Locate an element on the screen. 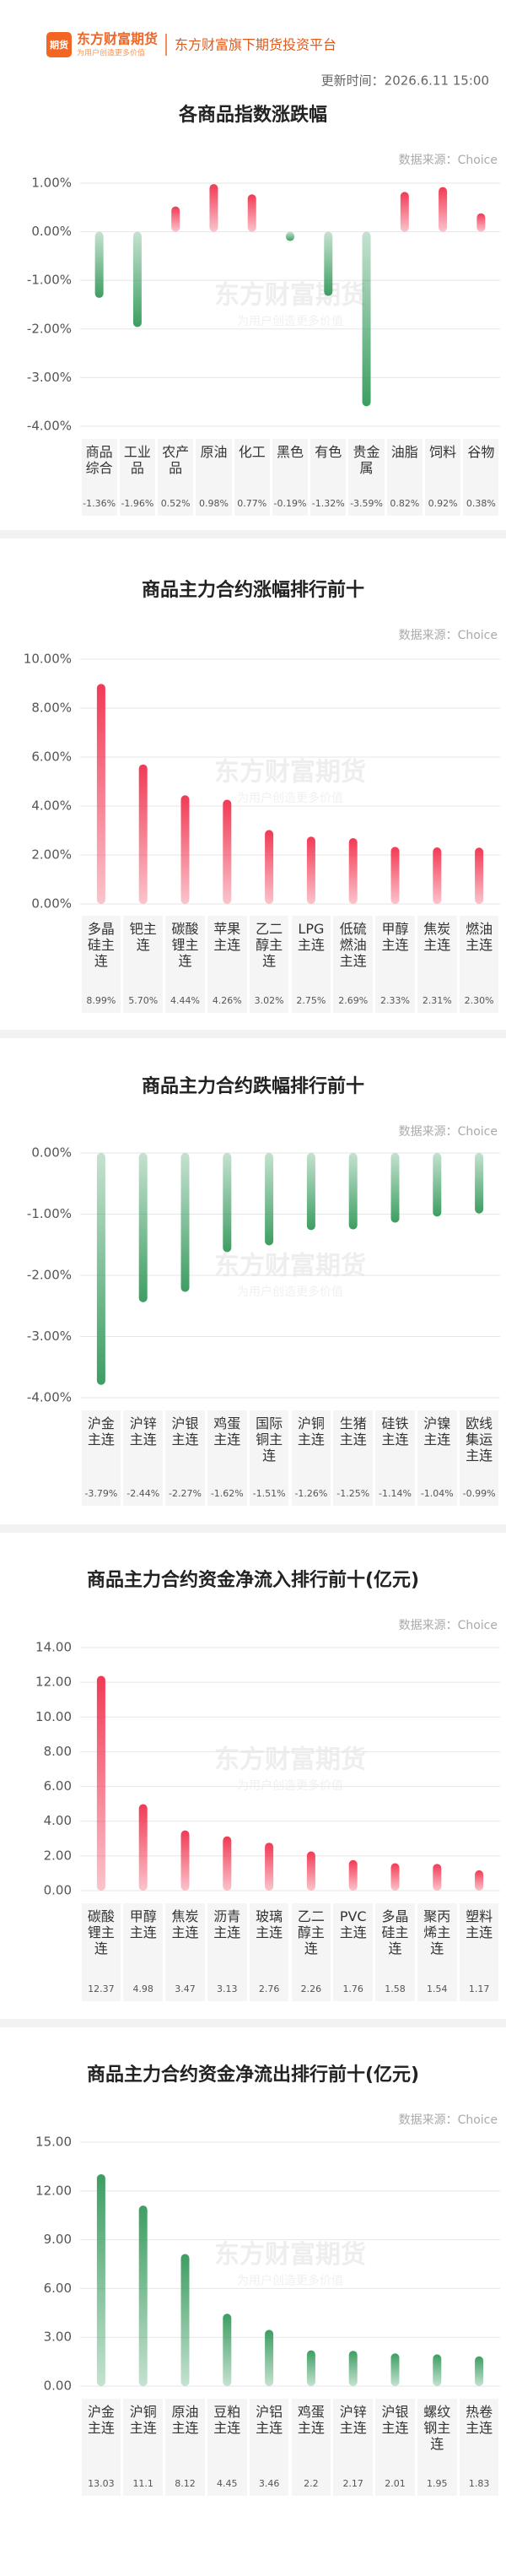  value-label: 3.47 is located at coordinates (186, 1988).